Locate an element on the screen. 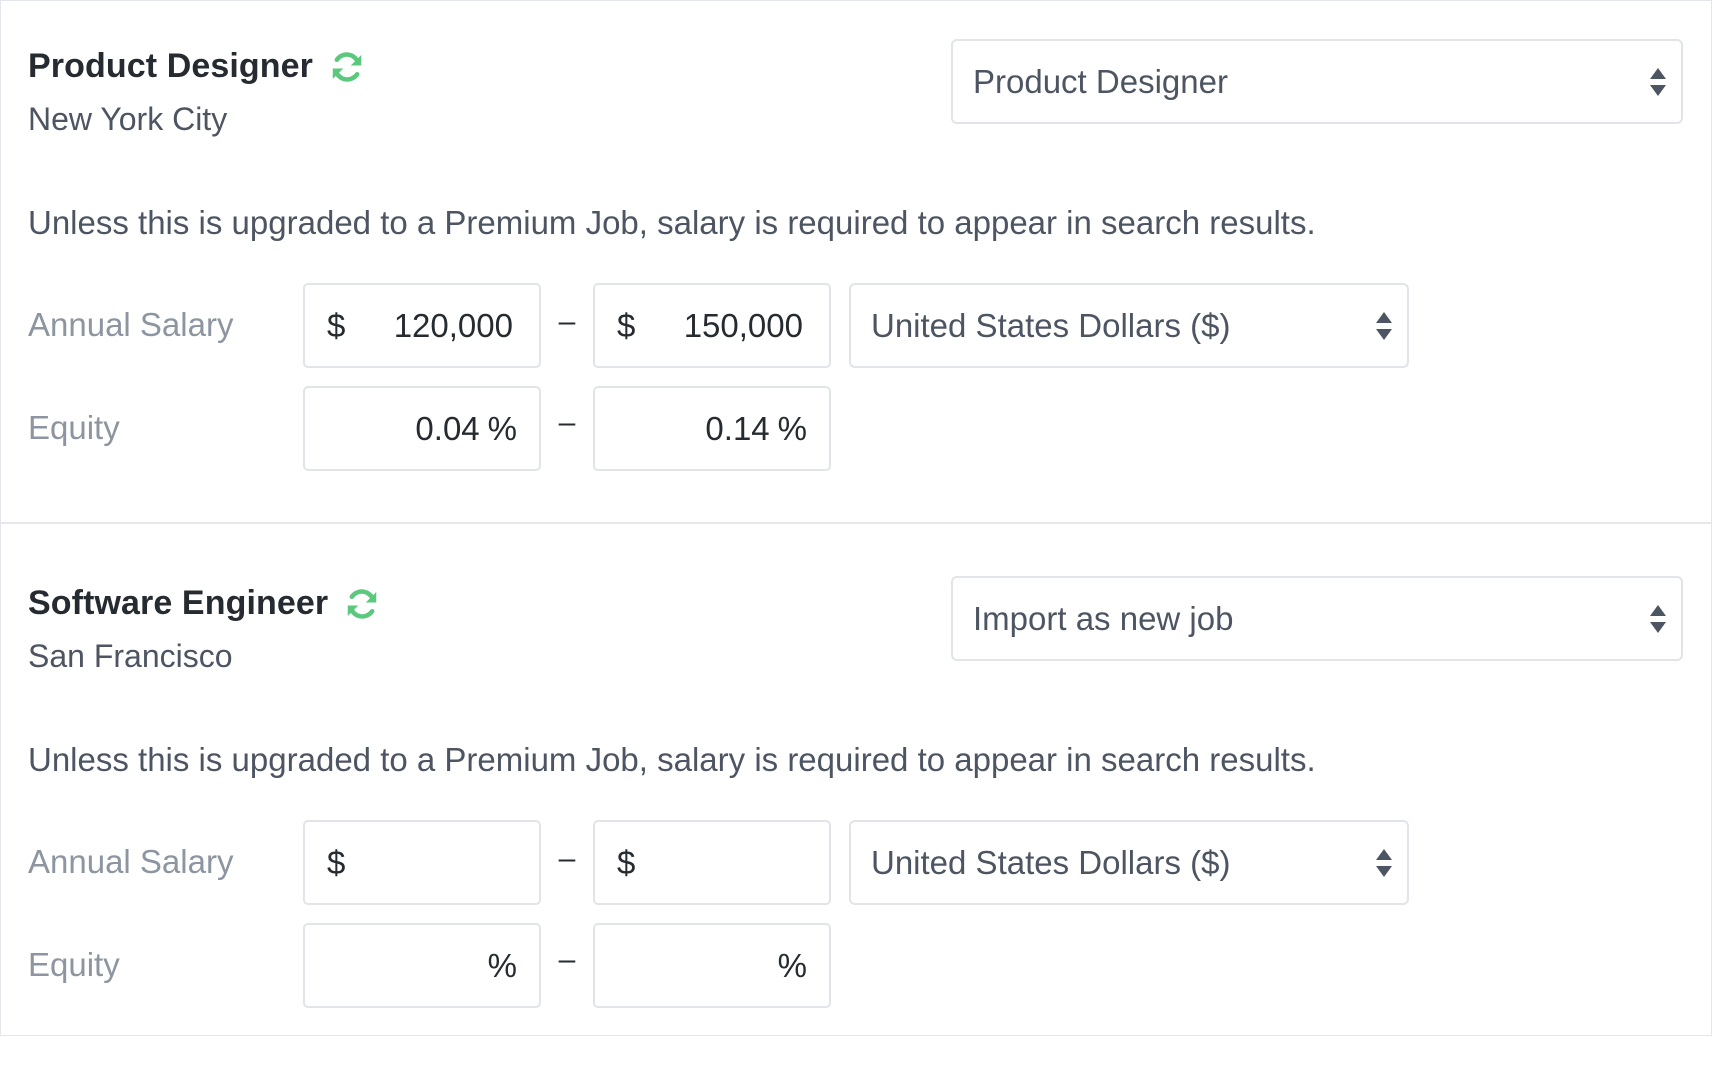 The width and height of the screenshot is (1712, 1074). job-mapping-value: Import as new job is located at coordinates (1103, 618).